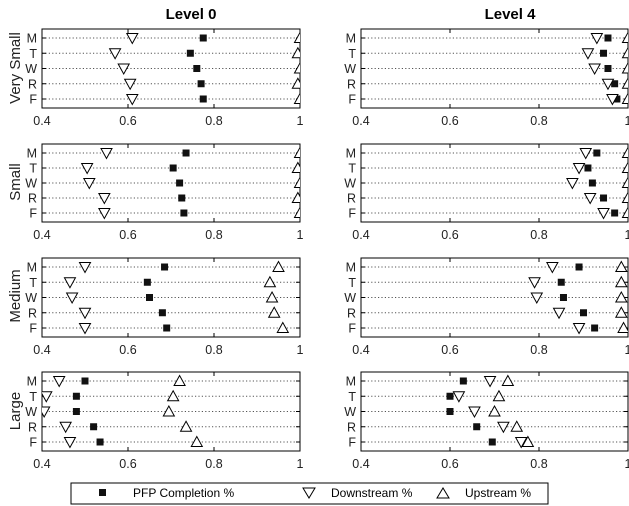  What do you see at coordinates (15, 295) in the screenshot?
I see `row-label-medium: Medium` at bounding box center [15, 295].